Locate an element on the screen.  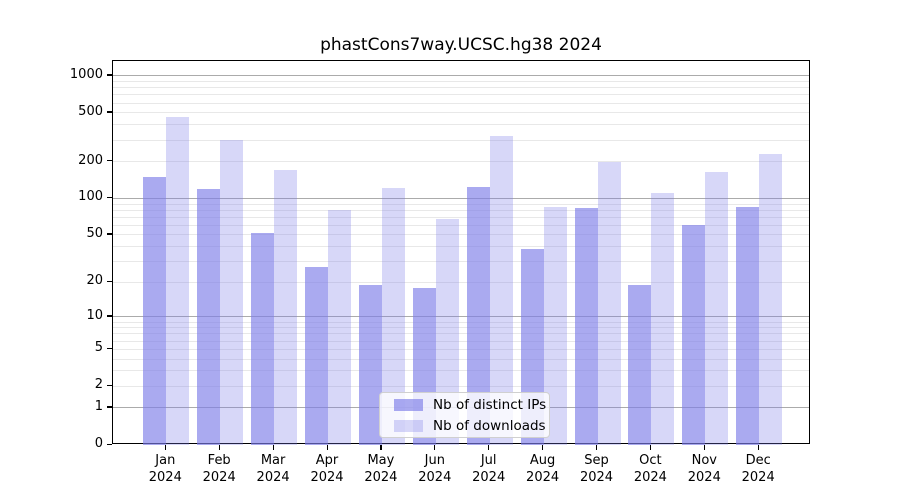
legend-item-distinct-ips: Nb of distinct IPs is located at coordinates (466, 405).